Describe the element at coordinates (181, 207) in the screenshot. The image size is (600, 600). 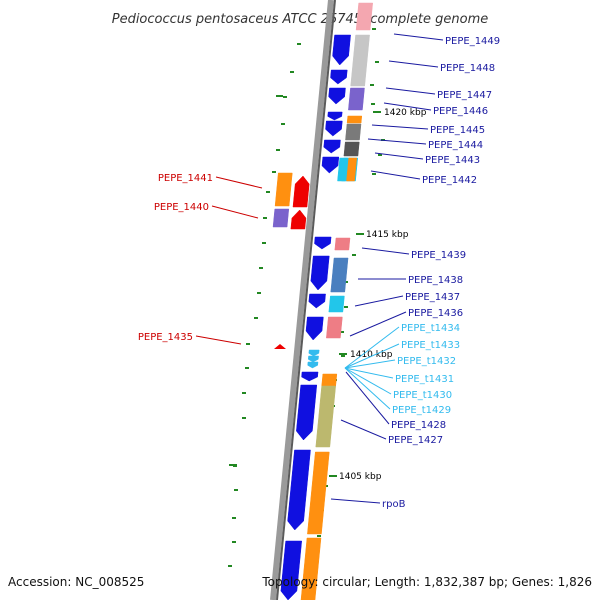
I see `reverse-gene-label: PEPE_1440` at that location.